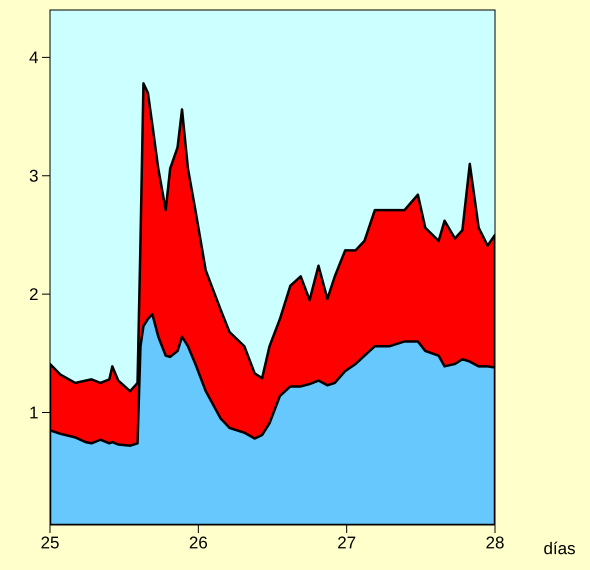 Image resolution: width=590 pixels, height=570 pixels. Describe the element at coordinates (34, 294) in the screenshot. I see `y-tick-label: 2` at that location.